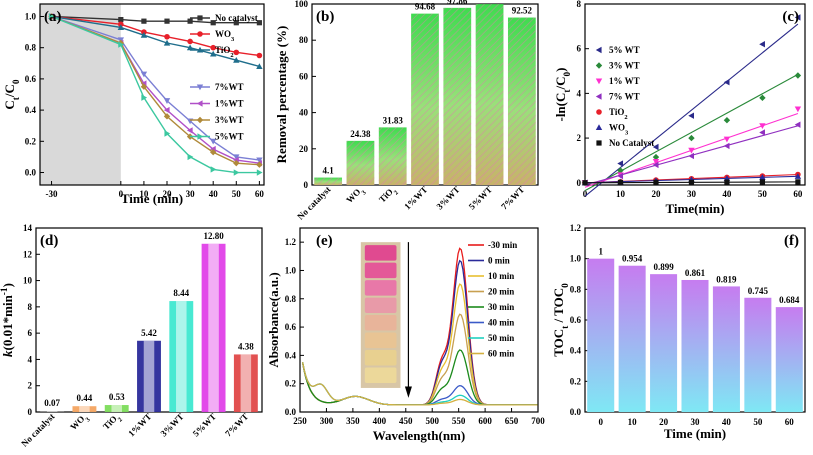 The height and width of the screenshot is (455, 813). I want to click on value-label: 97.86, so click(457, 3).